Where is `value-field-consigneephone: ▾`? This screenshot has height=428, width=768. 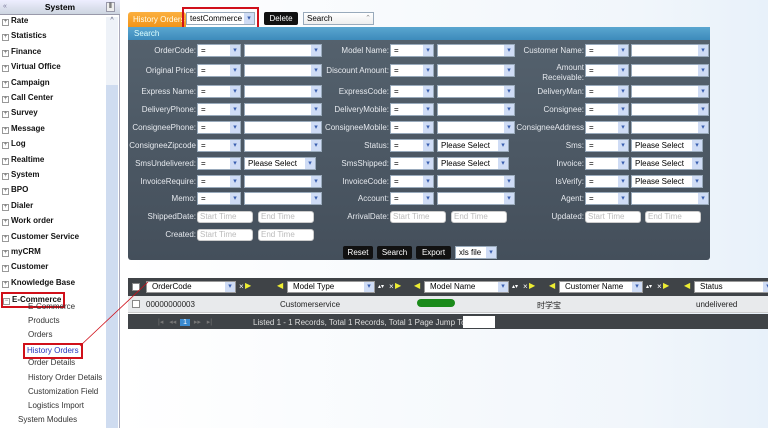
value-field-consigneephone: ▾ is located at coordinates (283, 127).